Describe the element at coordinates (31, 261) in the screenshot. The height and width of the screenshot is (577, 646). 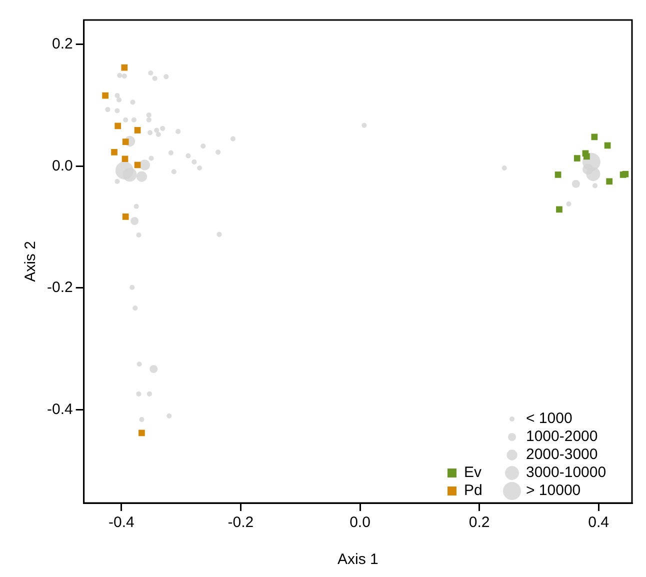
I see `y-axis-title: Axis 2` at that location.